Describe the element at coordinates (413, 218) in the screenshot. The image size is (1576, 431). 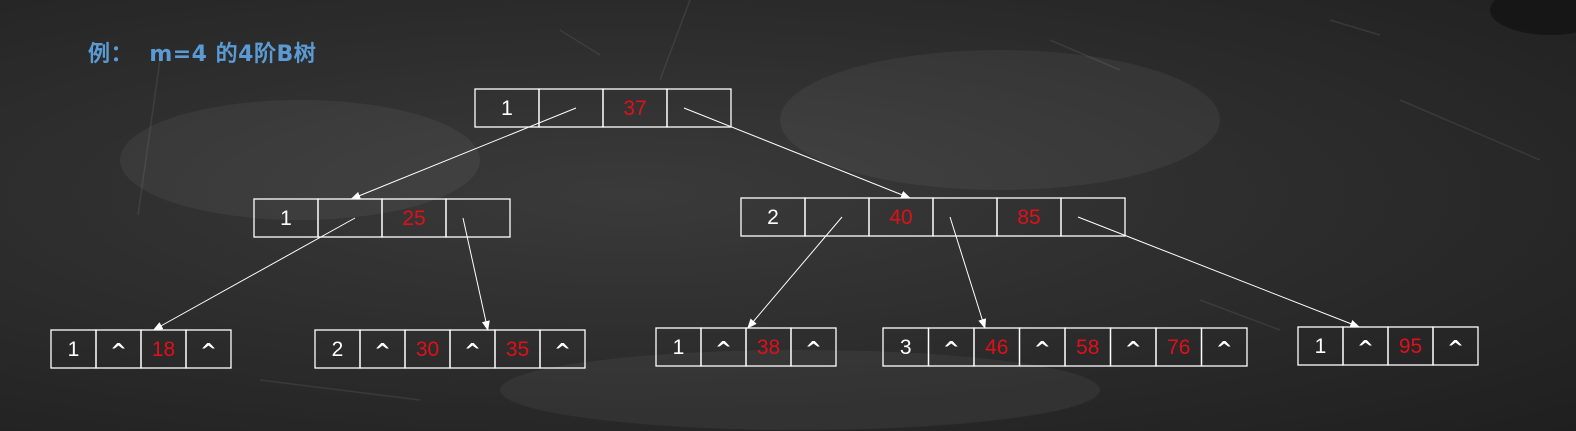
I see `left-key-0: 25` at that location.